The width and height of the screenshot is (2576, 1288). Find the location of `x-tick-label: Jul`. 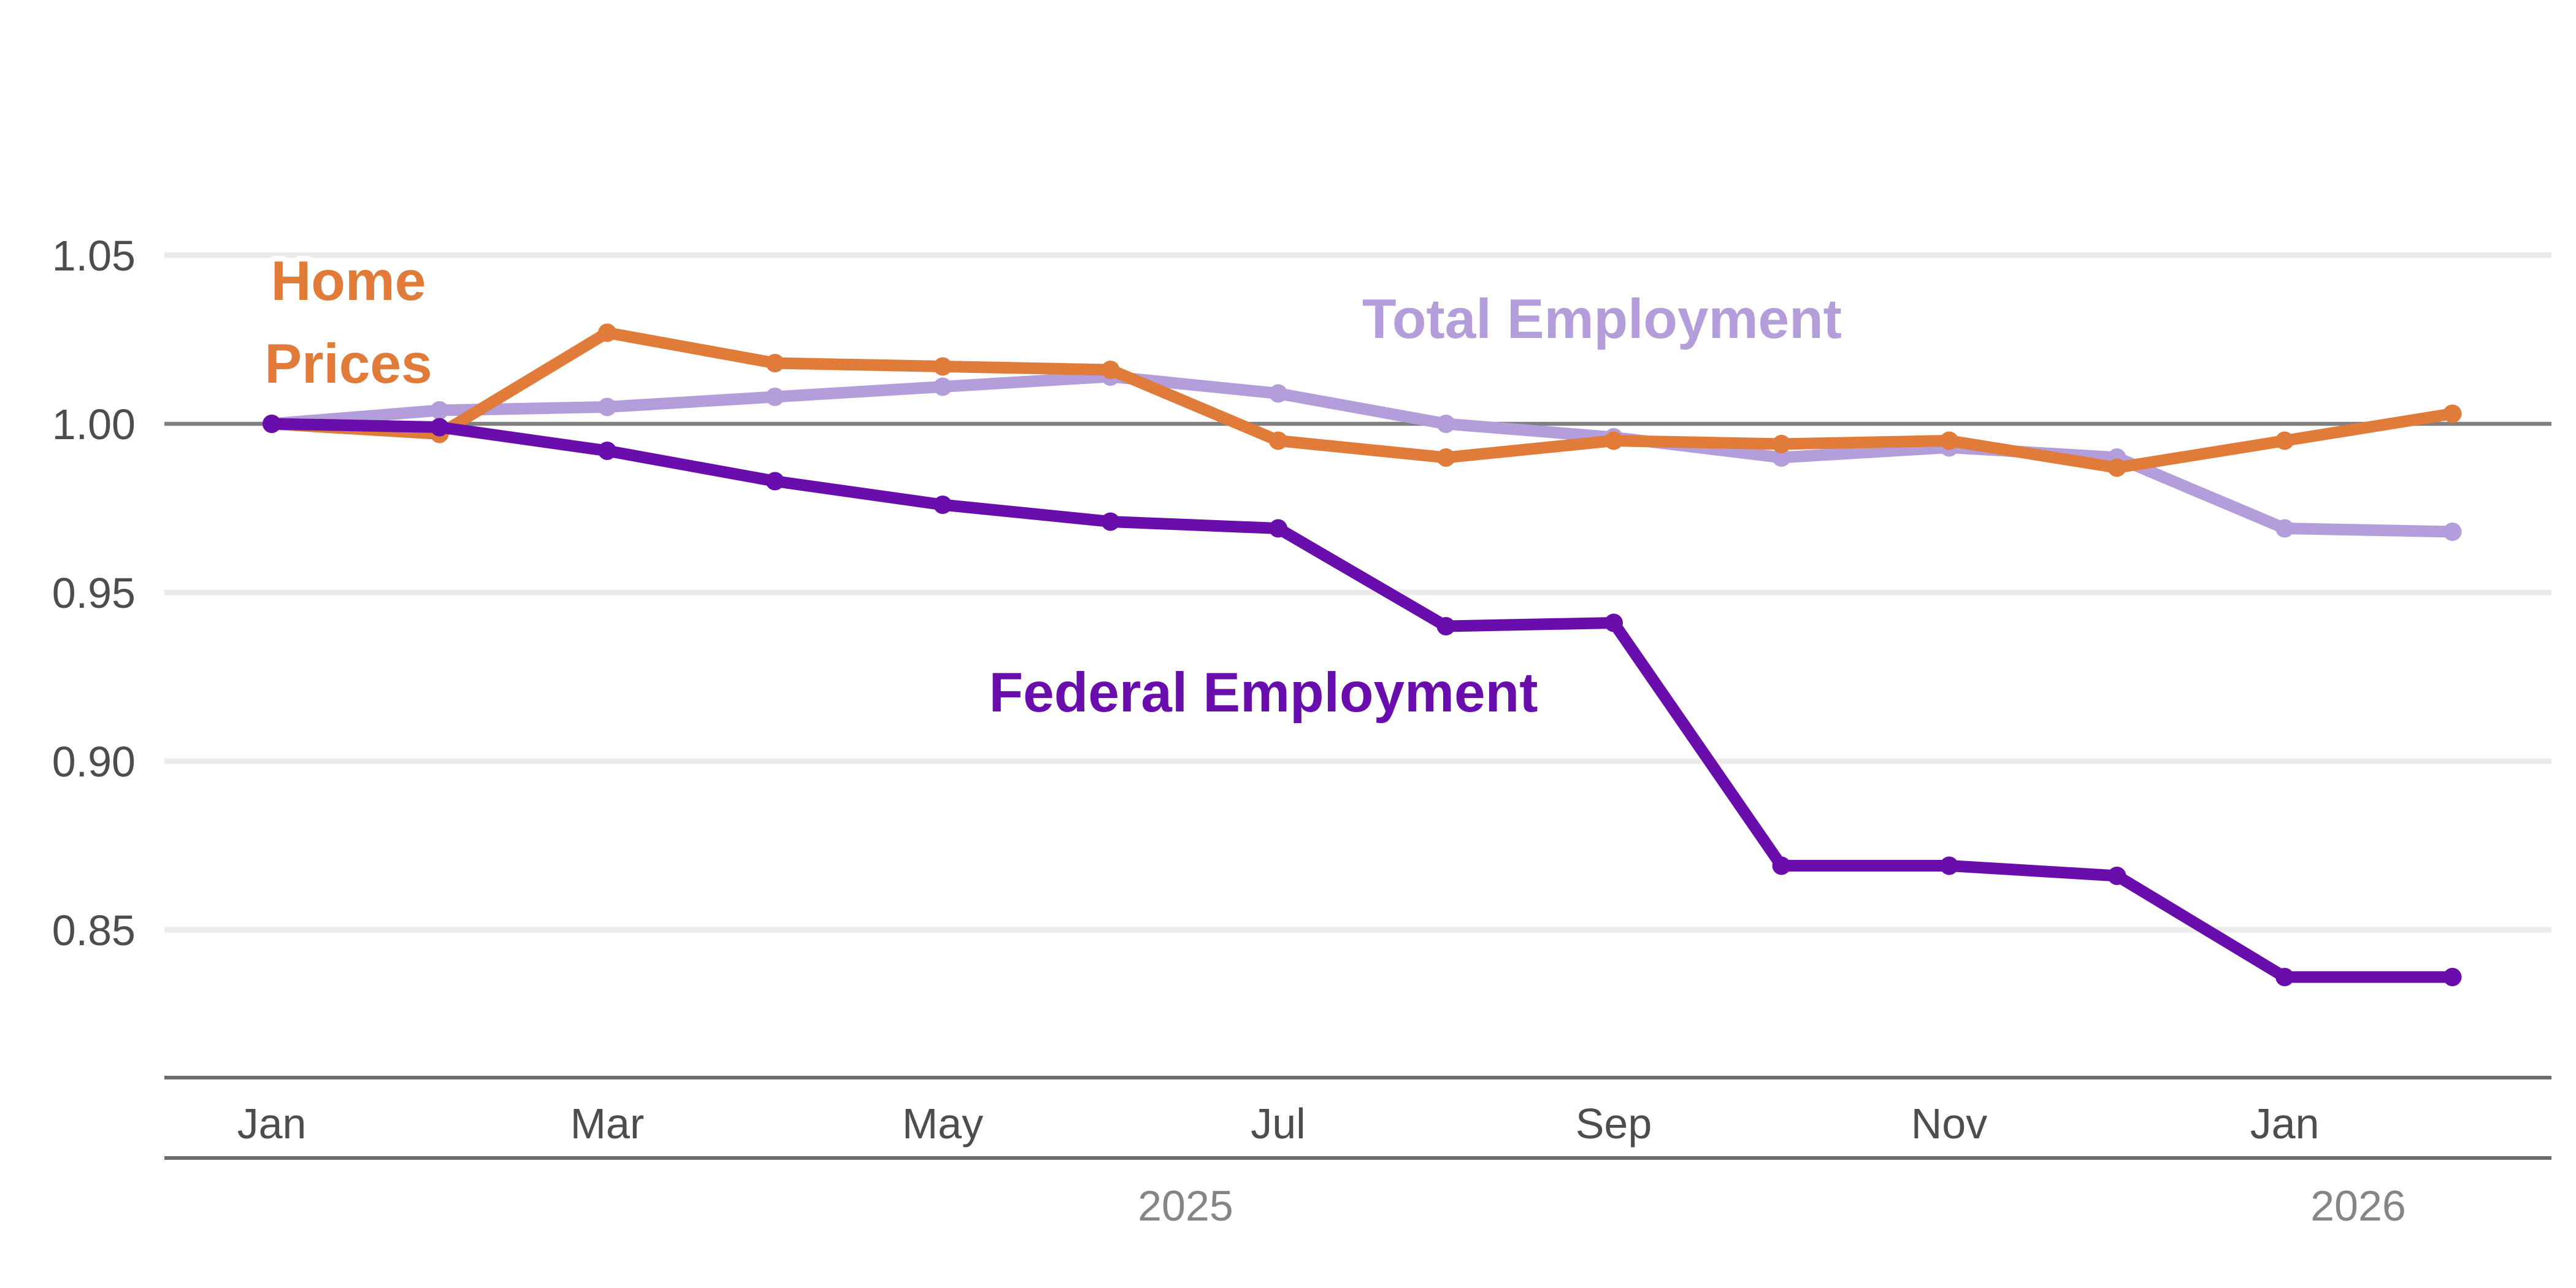

x-tick-label: Jul is located at coordinates (1278, 1124).